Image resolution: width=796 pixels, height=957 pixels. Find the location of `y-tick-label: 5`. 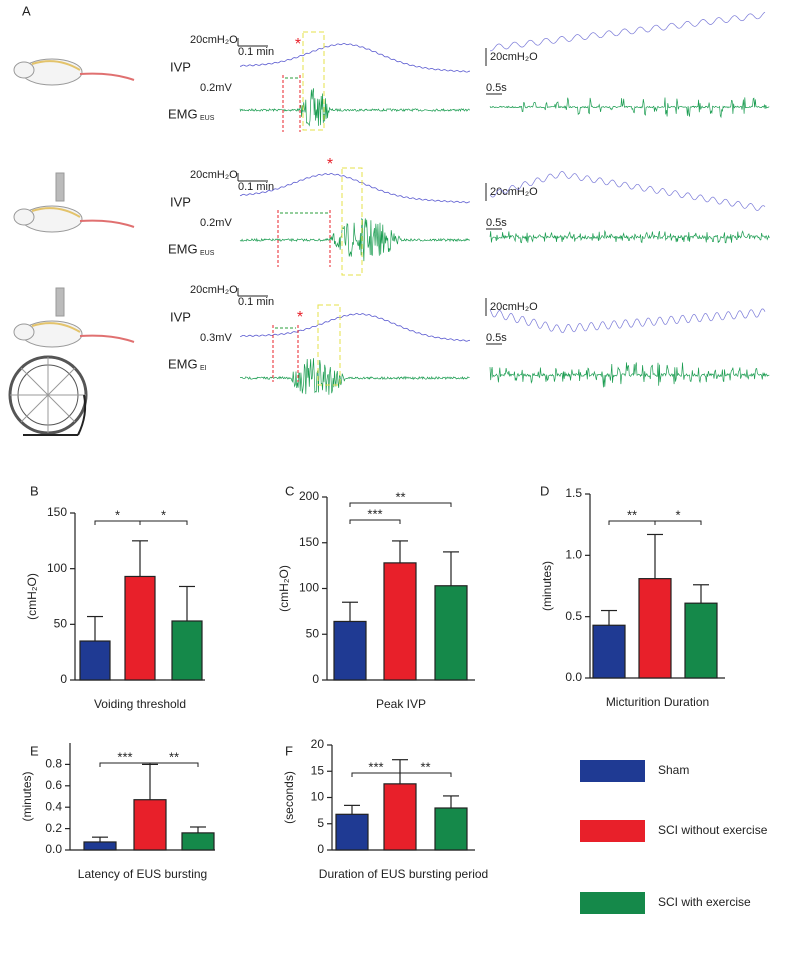

y-tick-label: 5 is located at coordinates (320, 823).